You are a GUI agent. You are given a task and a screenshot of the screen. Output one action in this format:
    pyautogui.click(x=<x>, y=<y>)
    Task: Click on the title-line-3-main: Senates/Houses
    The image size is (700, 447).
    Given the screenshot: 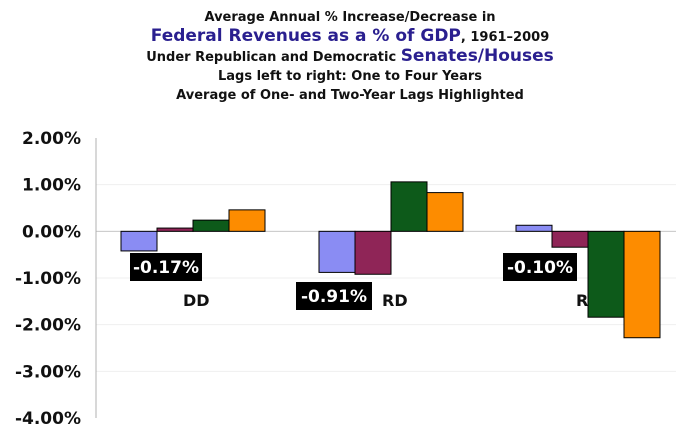 What is the action you would take?
    pyautogui.click(x=477, y=56)
    